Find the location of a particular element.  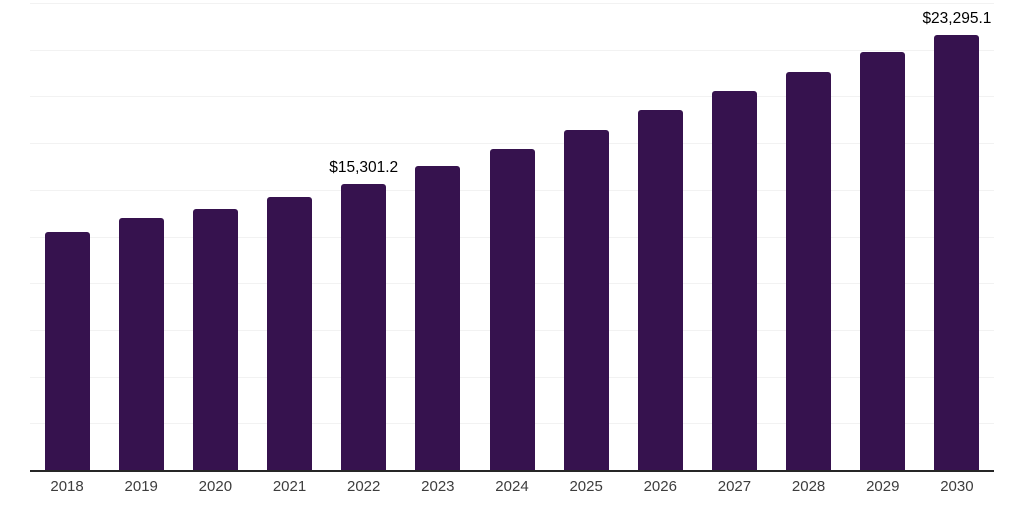

data-label-2030: $23,295.1 is located at coordinates (957, 18).